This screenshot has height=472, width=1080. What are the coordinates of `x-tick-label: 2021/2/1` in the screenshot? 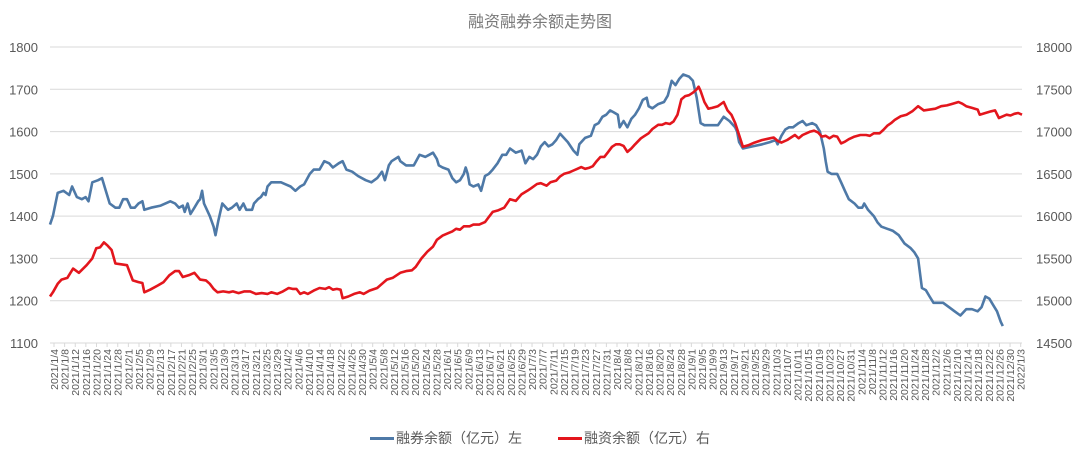 It's located at (129, 369).